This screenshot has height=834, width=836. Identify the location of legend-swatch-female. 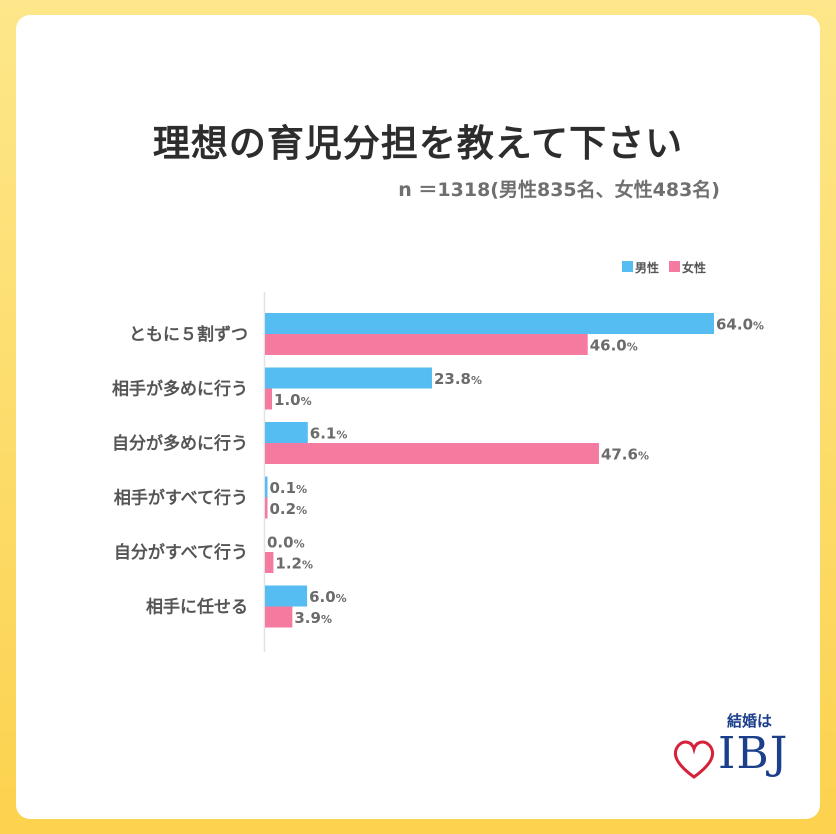
(674, 266).